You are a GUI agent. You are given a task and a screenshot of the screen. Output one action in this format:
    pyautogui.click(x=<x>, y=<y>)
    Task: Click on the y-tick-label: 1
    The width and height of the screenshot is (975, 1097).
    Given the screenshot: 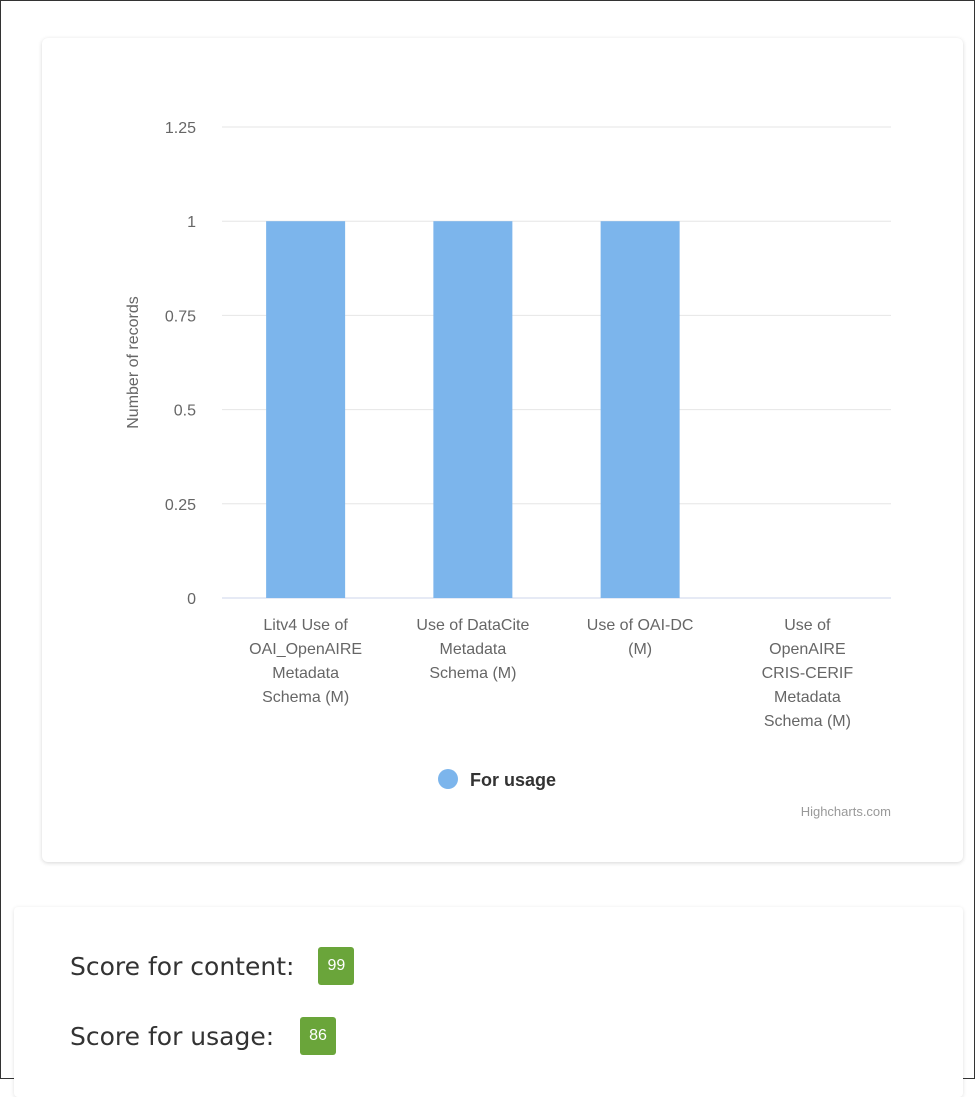 What is the action you would take?
    pyautogui.click(x=191, y=222)
    